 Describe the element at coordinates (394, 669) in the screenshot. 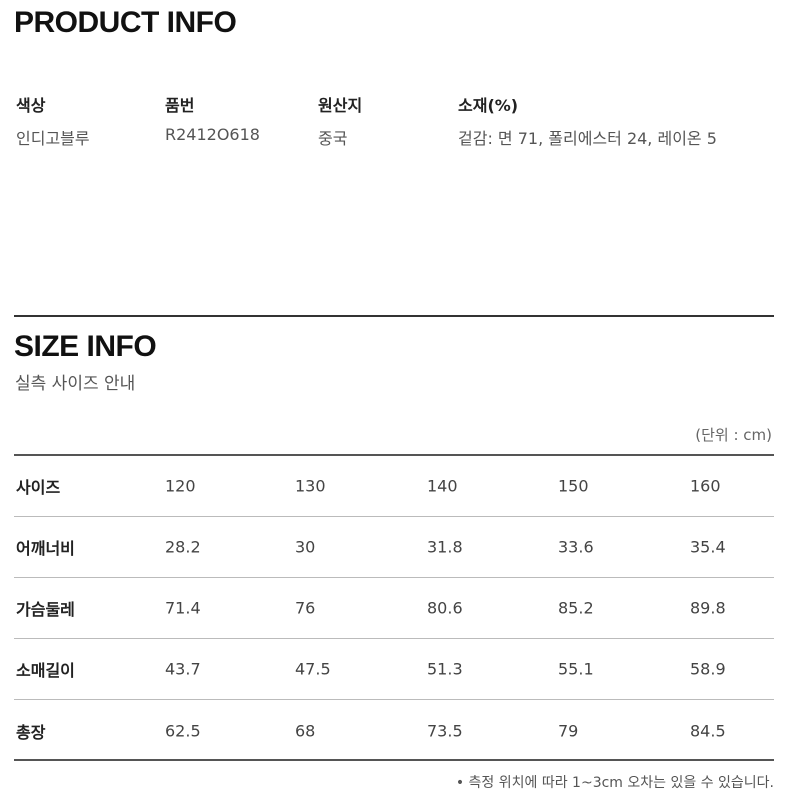

I see `table-row: 소매길이 43.7 47.5 51.3 55.1 58.9` at that location.